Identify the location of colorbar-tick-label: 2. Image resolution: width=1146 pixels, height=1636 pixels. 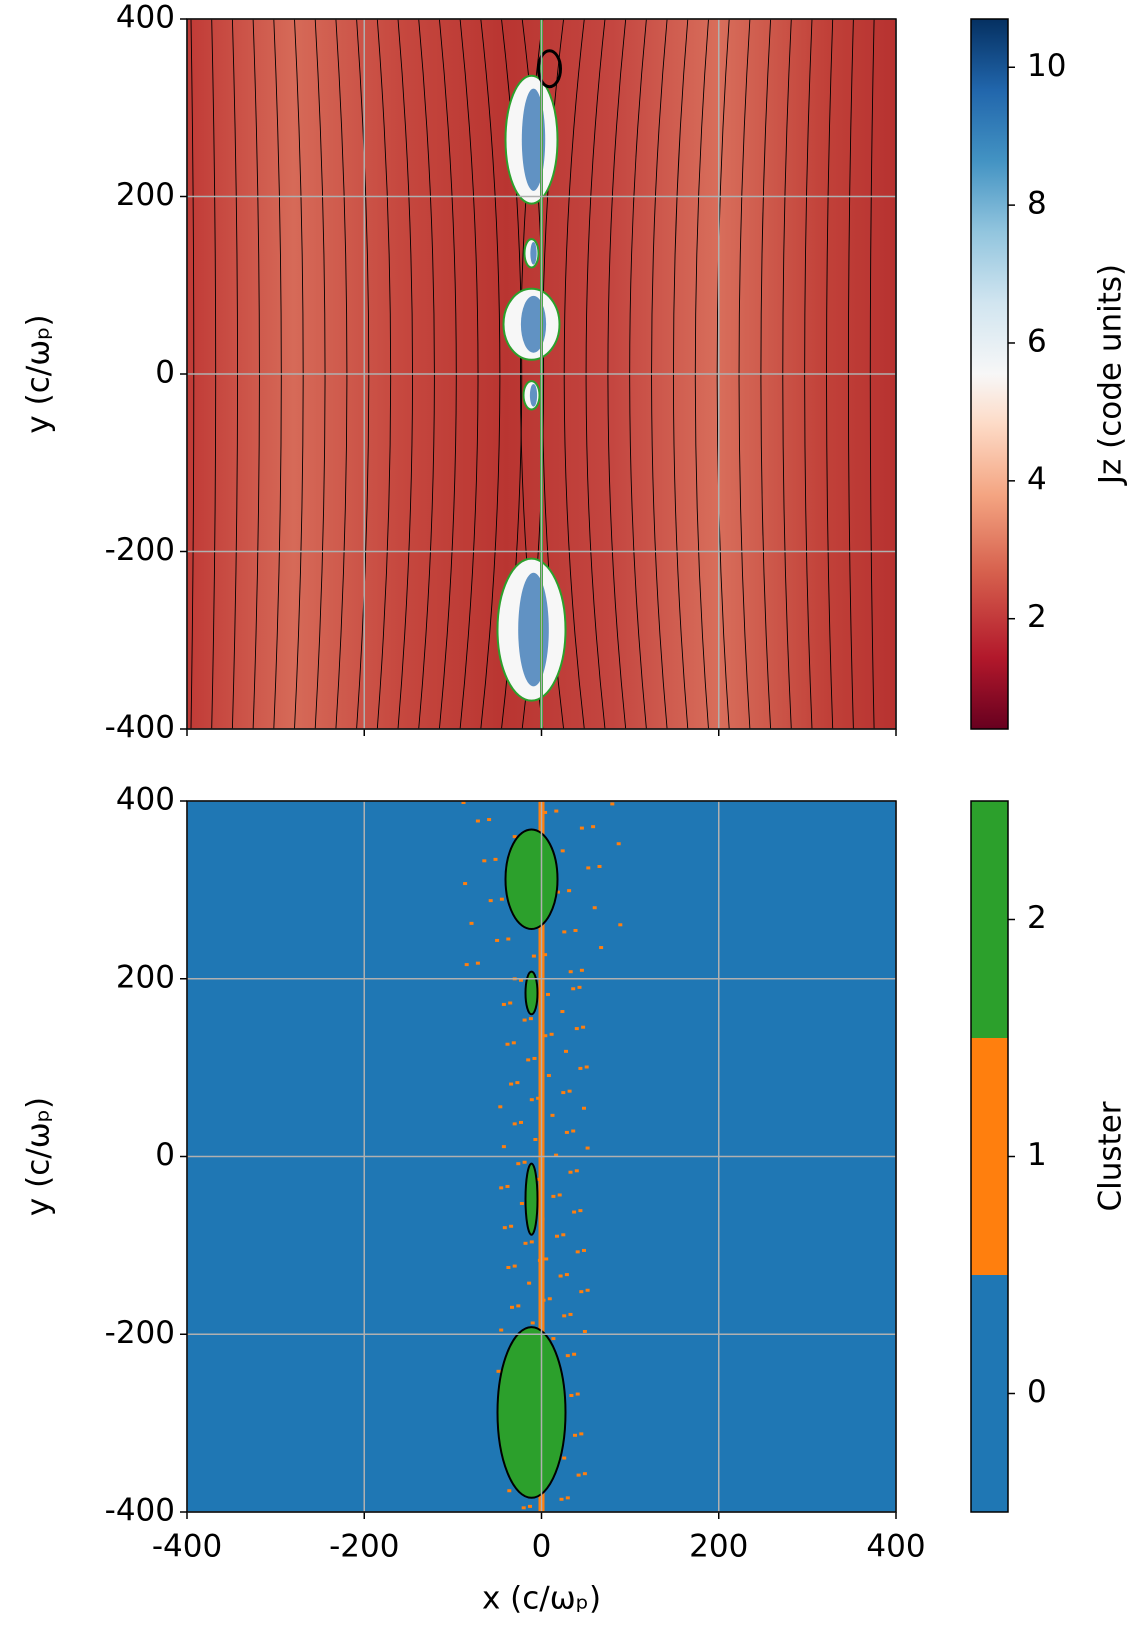
(1037, 918).